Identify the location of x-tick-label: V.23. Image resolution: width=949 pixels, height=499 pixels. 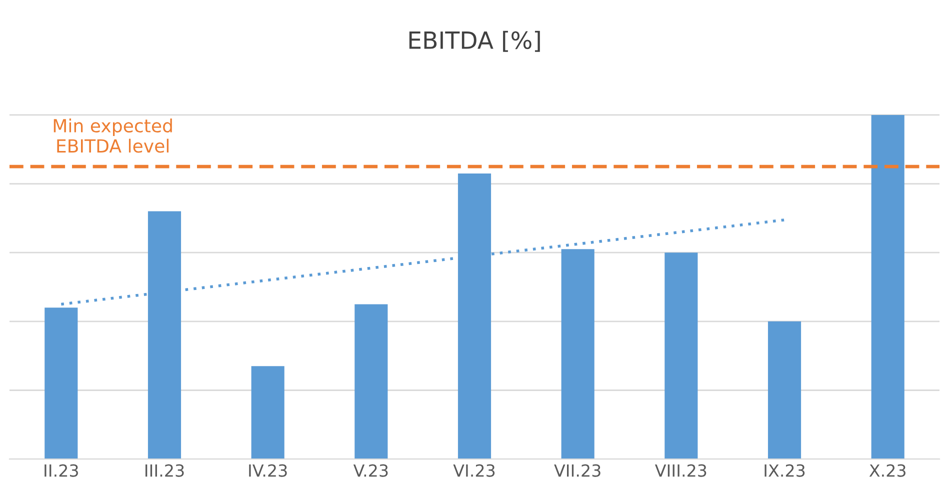
(370, 470).